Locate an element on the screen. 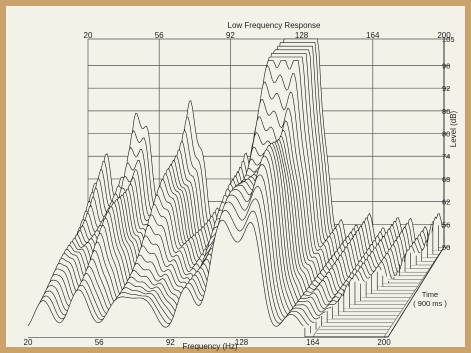  bottom-tick-label: 56 is located at coordinates (99, 342).